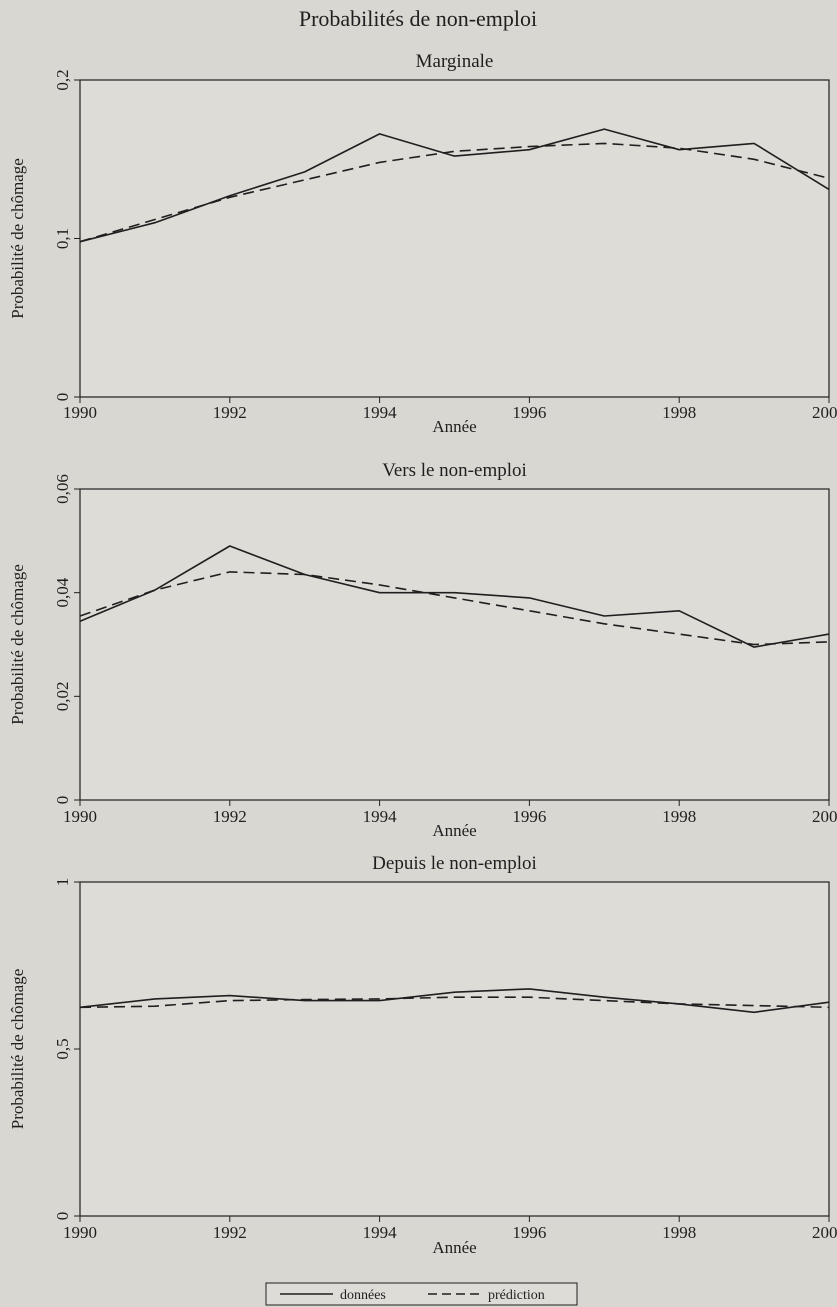 This screenshot has height=1307, width=837. I want to click on y-tick-label: 1, so click(62, 882).